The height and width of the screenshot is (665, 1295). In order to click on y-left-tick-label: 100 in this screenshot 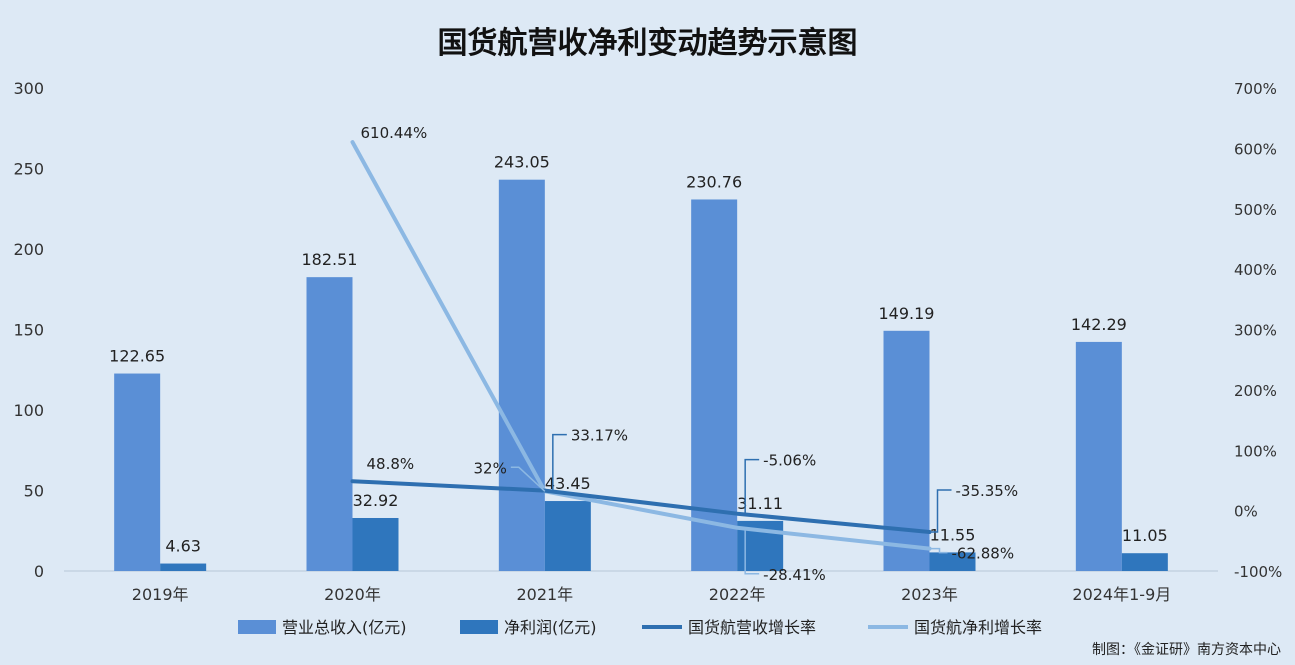, I will do `click(28, 410)`.